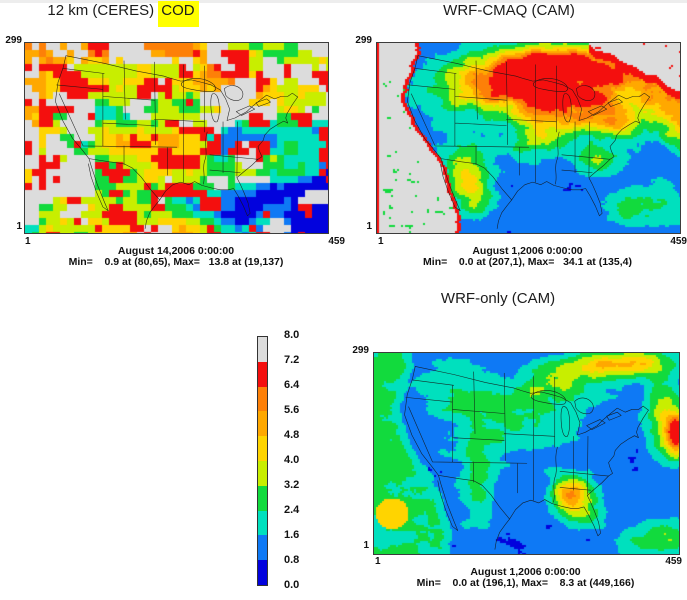  Describe the element at coordinates (678, 241) in the screenshot. I see `wrf-cmaq-xaxis-max-label: 459` at that location.